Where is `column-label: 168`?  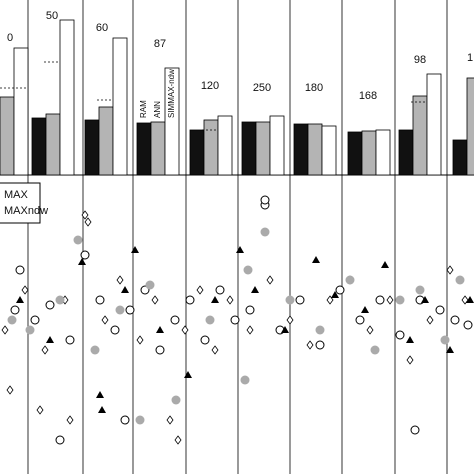
column-label: 168 is located at coordinates (368, 96).